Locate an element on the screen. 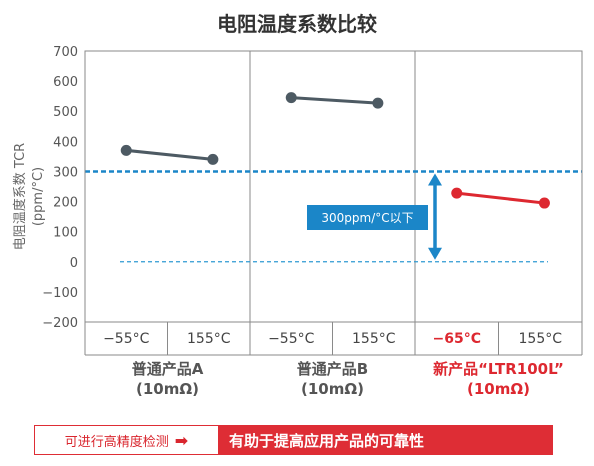 The image size is (594, 466). banner-right-box: 有助于提高应用产品的可靠性 is located at coordinates (386, 440).